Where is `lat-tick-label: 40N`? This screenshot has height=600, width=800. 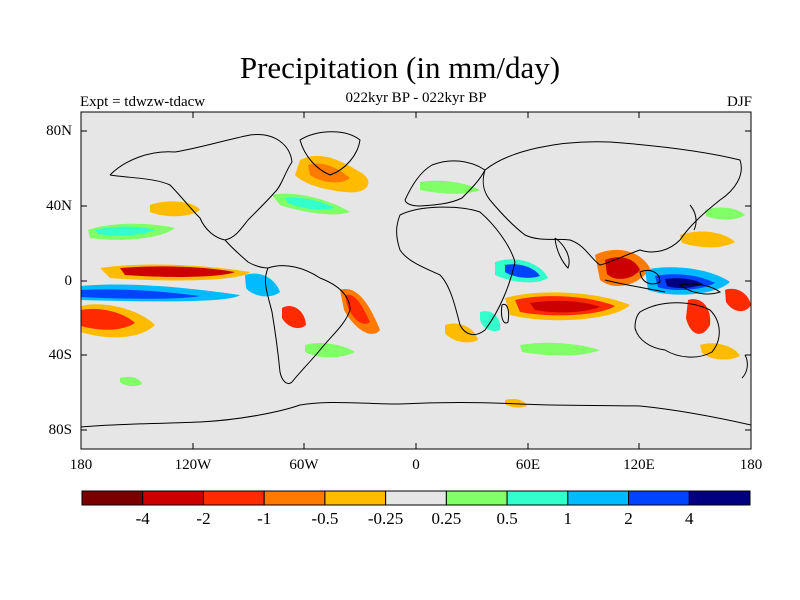 lat-tick-label: 40N is located at coordinates (59, 206).